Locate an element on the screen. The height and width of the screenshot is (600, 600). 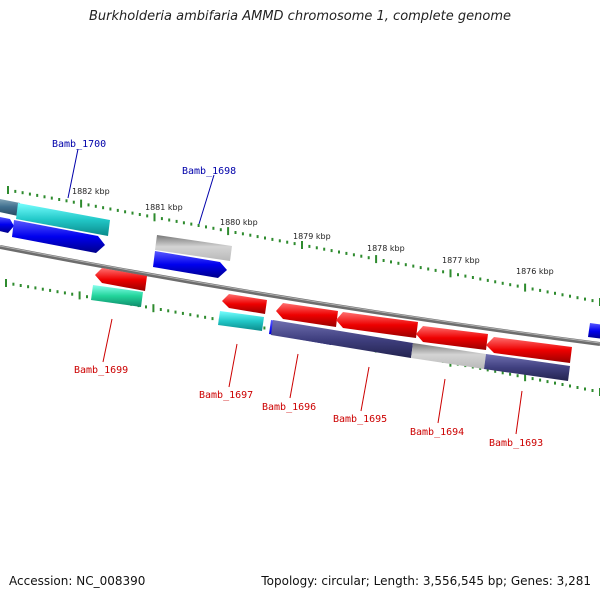
gene-label-bamb-1694: Bamb_1694 is located at coordinates (437, 432).